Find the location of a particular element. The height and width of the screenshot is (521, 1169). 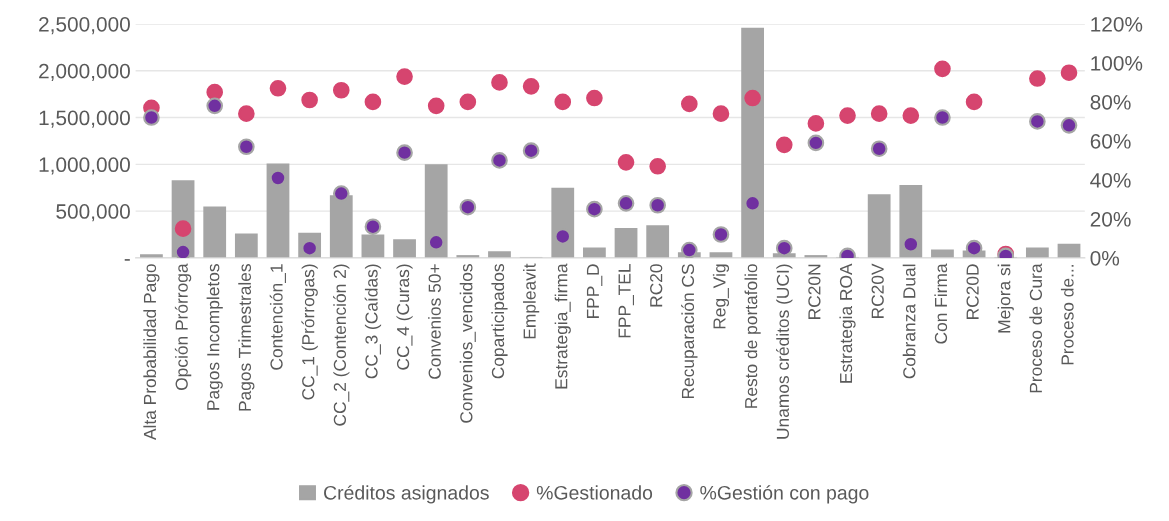

x-tick-label: Empleavit is located at coordinates (531, 301).